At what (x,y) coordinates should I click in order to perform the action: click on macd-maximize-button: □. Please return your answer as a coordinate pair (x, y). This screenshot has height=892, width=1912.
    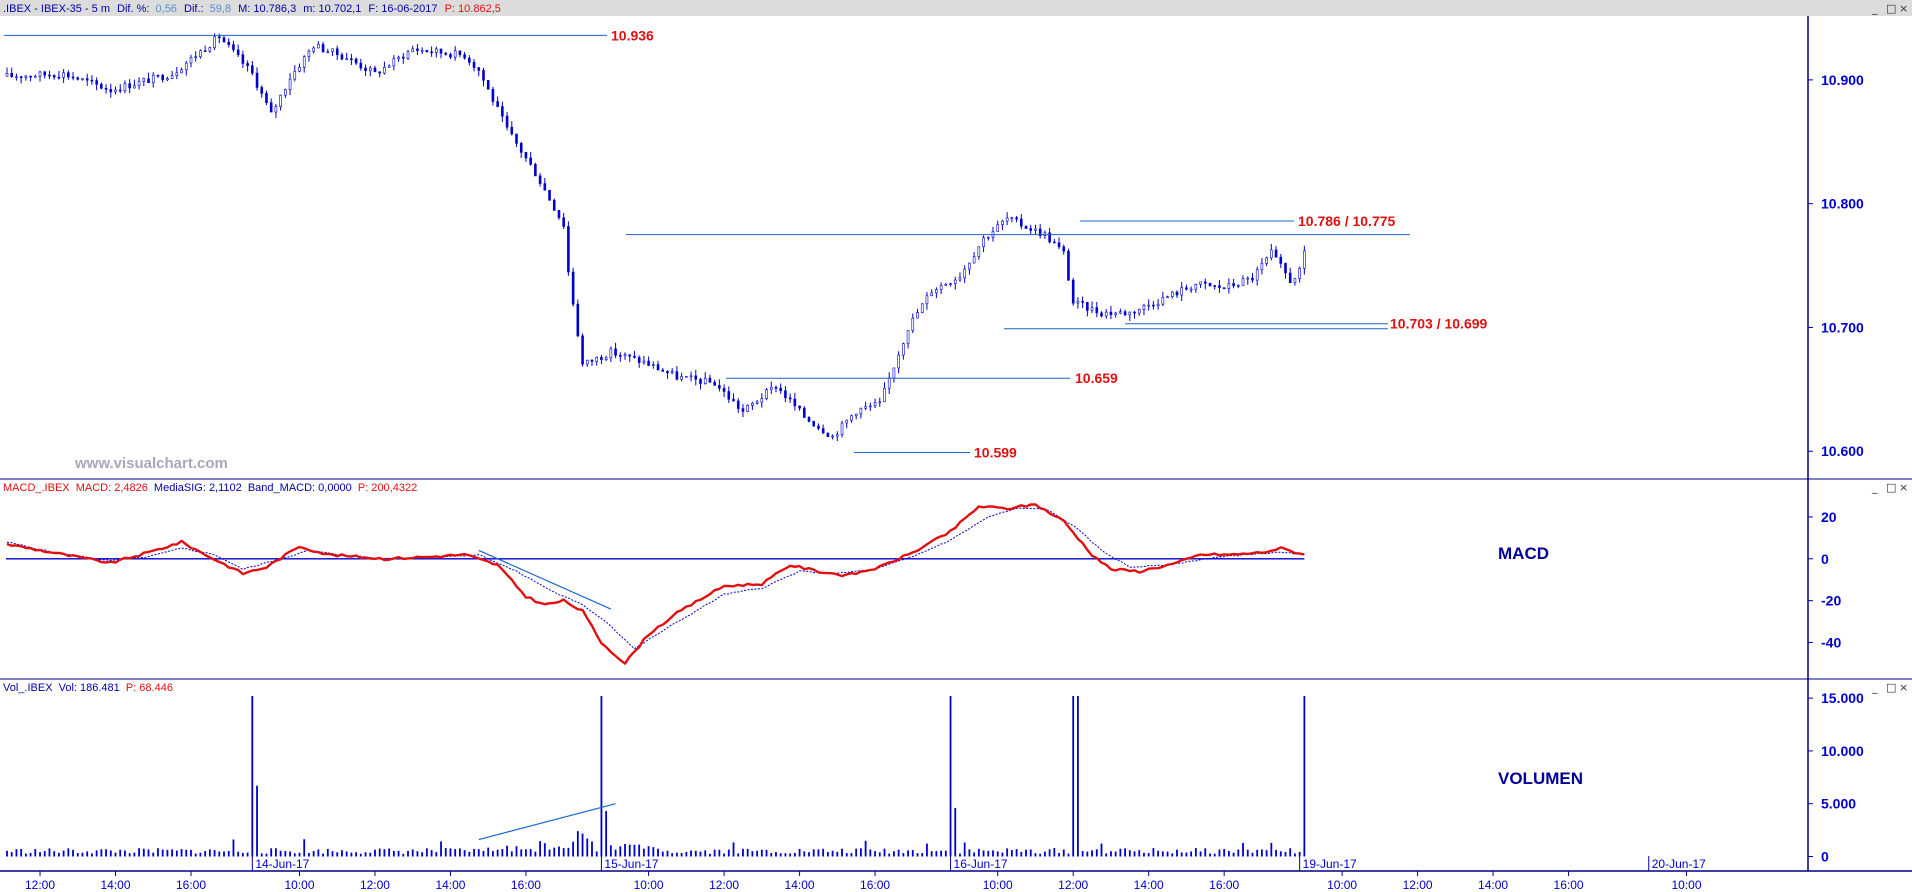
    Looking at the image, I should click on (1891, 487).